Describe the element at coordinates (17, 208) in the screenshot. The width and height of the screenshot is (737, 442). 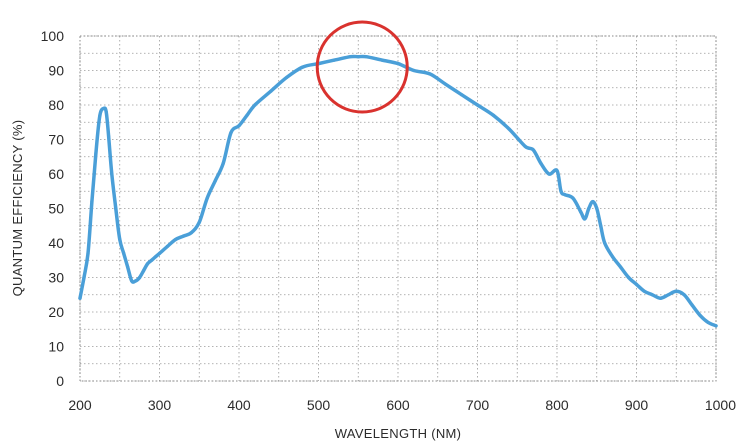
I see `y-axis-label: QUANTUM EFFICIENCY (%)` at that location.